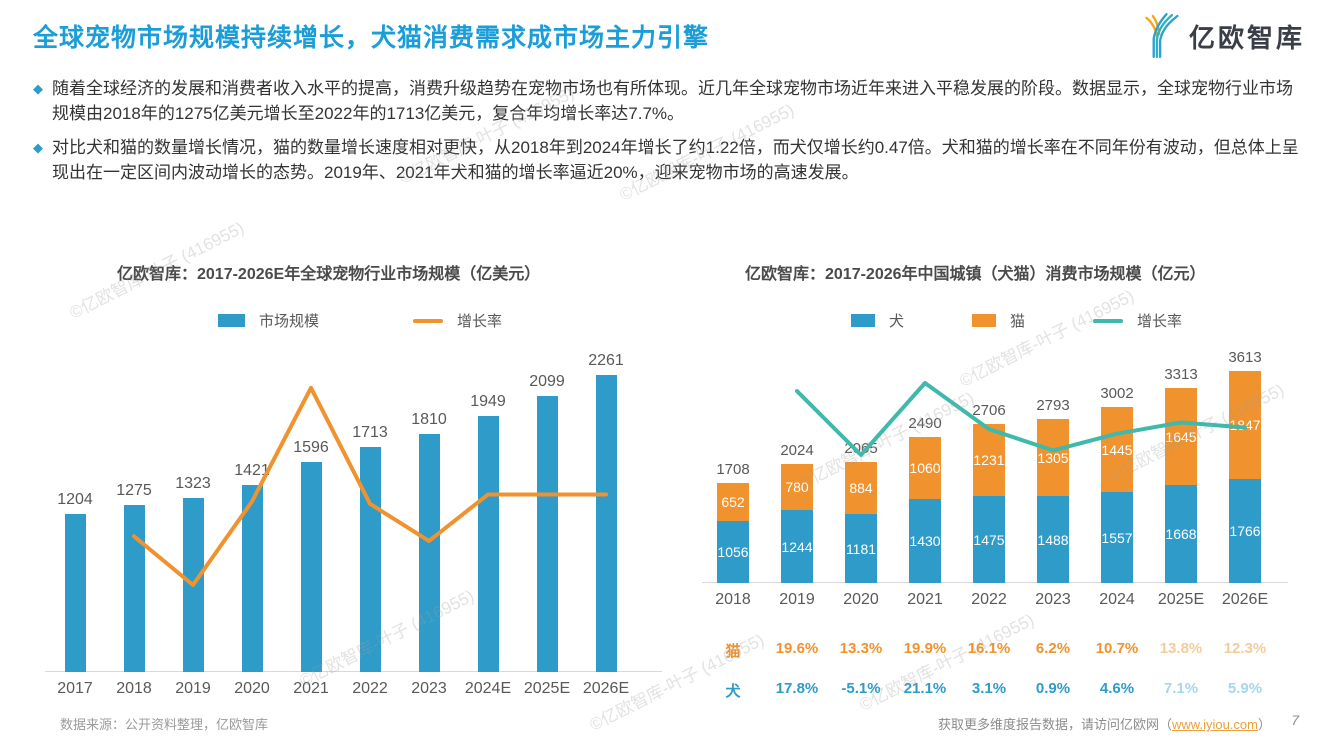 This screenshot has width=1333, height=750. What do you see at coordinates (797, 599) in the screenshot?
I see `chart2-xlabel-2019: 2019` at bounding box center [797, 599].